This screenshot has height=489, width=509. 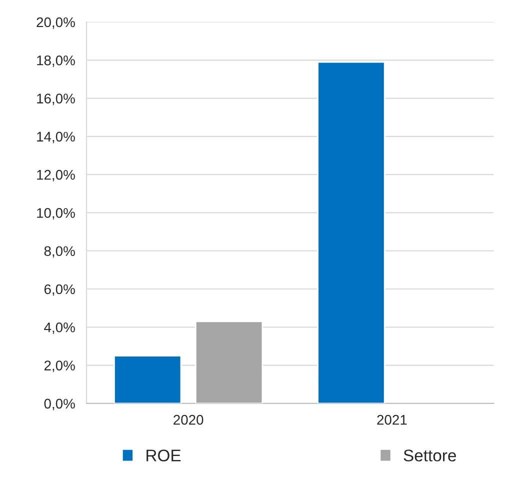 I want to click on legend-label: Settore, so click(x=430, y=456).